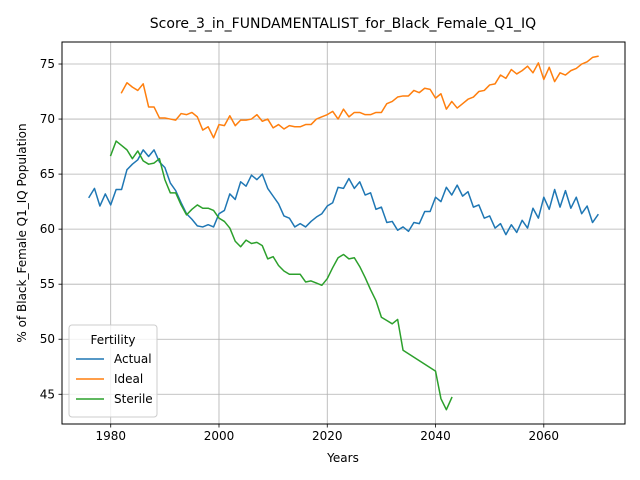  Describe the element at coordinates (133, 399) in the screenshot. I see `legend-label-sterile: Sterile` at that location.